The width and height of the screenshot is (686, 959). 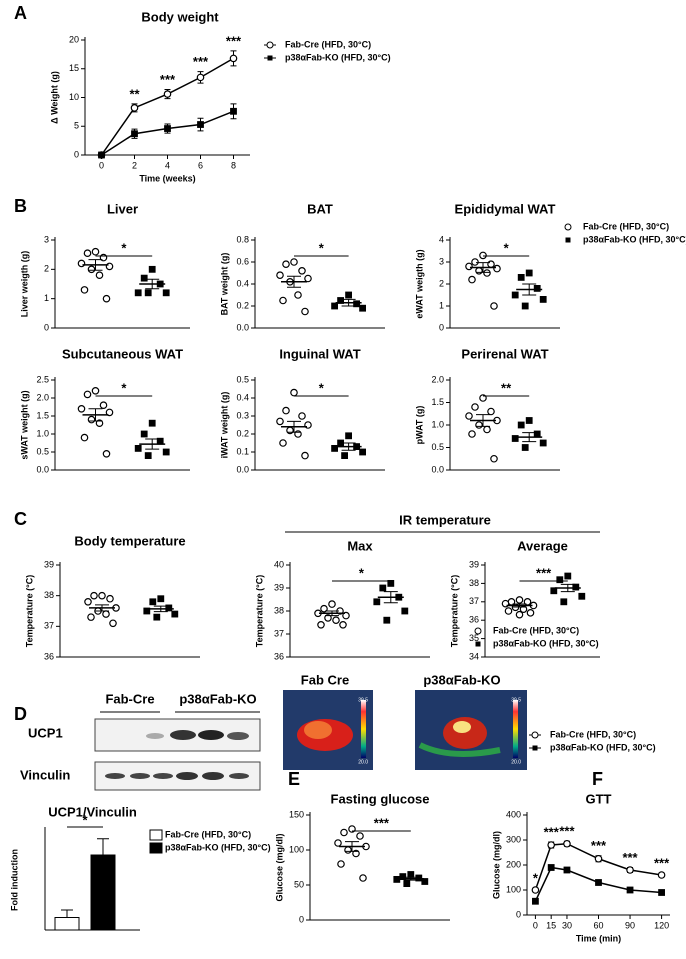 What do you see at coordinates (461, 679) in the screenshot?
I see `thermal-label: p38αFab-KO` at bounding box center [461, 679].